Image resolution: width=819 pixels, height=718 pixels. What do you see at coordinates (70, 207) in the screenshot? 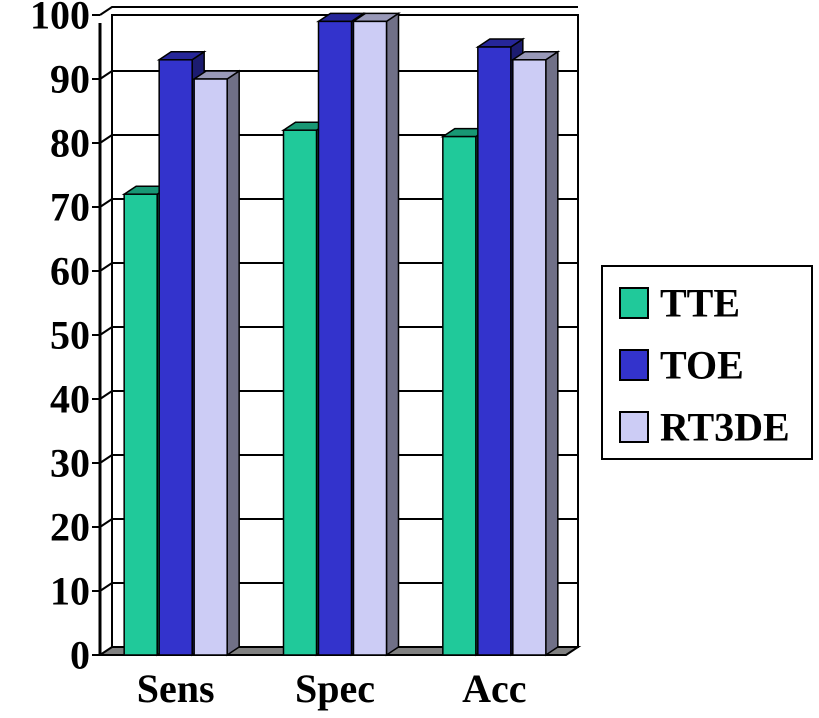
I see `y-tick-label: 70` at bounding box center [70, 207].